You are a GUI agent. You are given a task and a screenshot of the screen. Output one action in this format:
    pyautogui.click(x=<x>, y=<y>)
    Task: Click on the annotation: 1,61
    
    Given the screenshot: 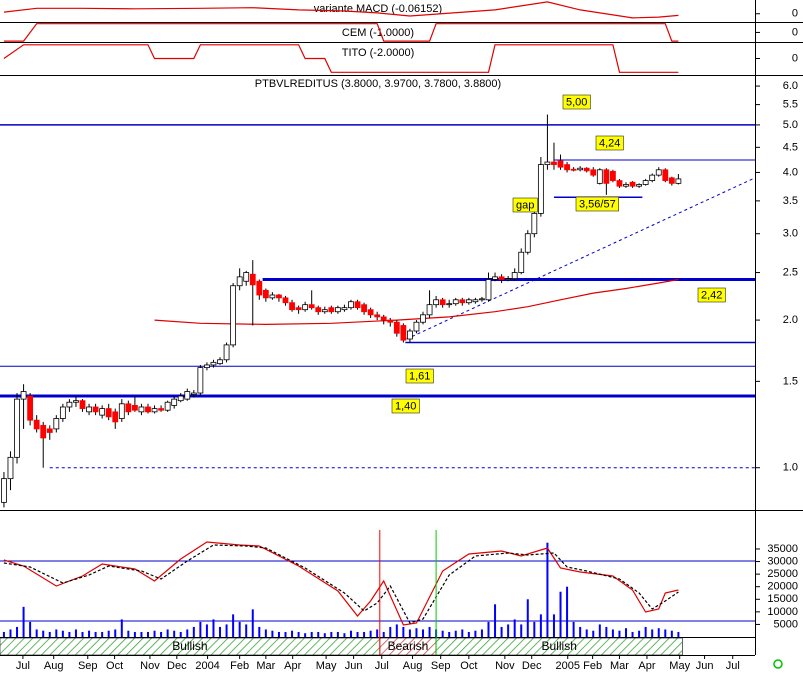 What is the action you would take?
    pyautogui.click(x=419, y=376)
    